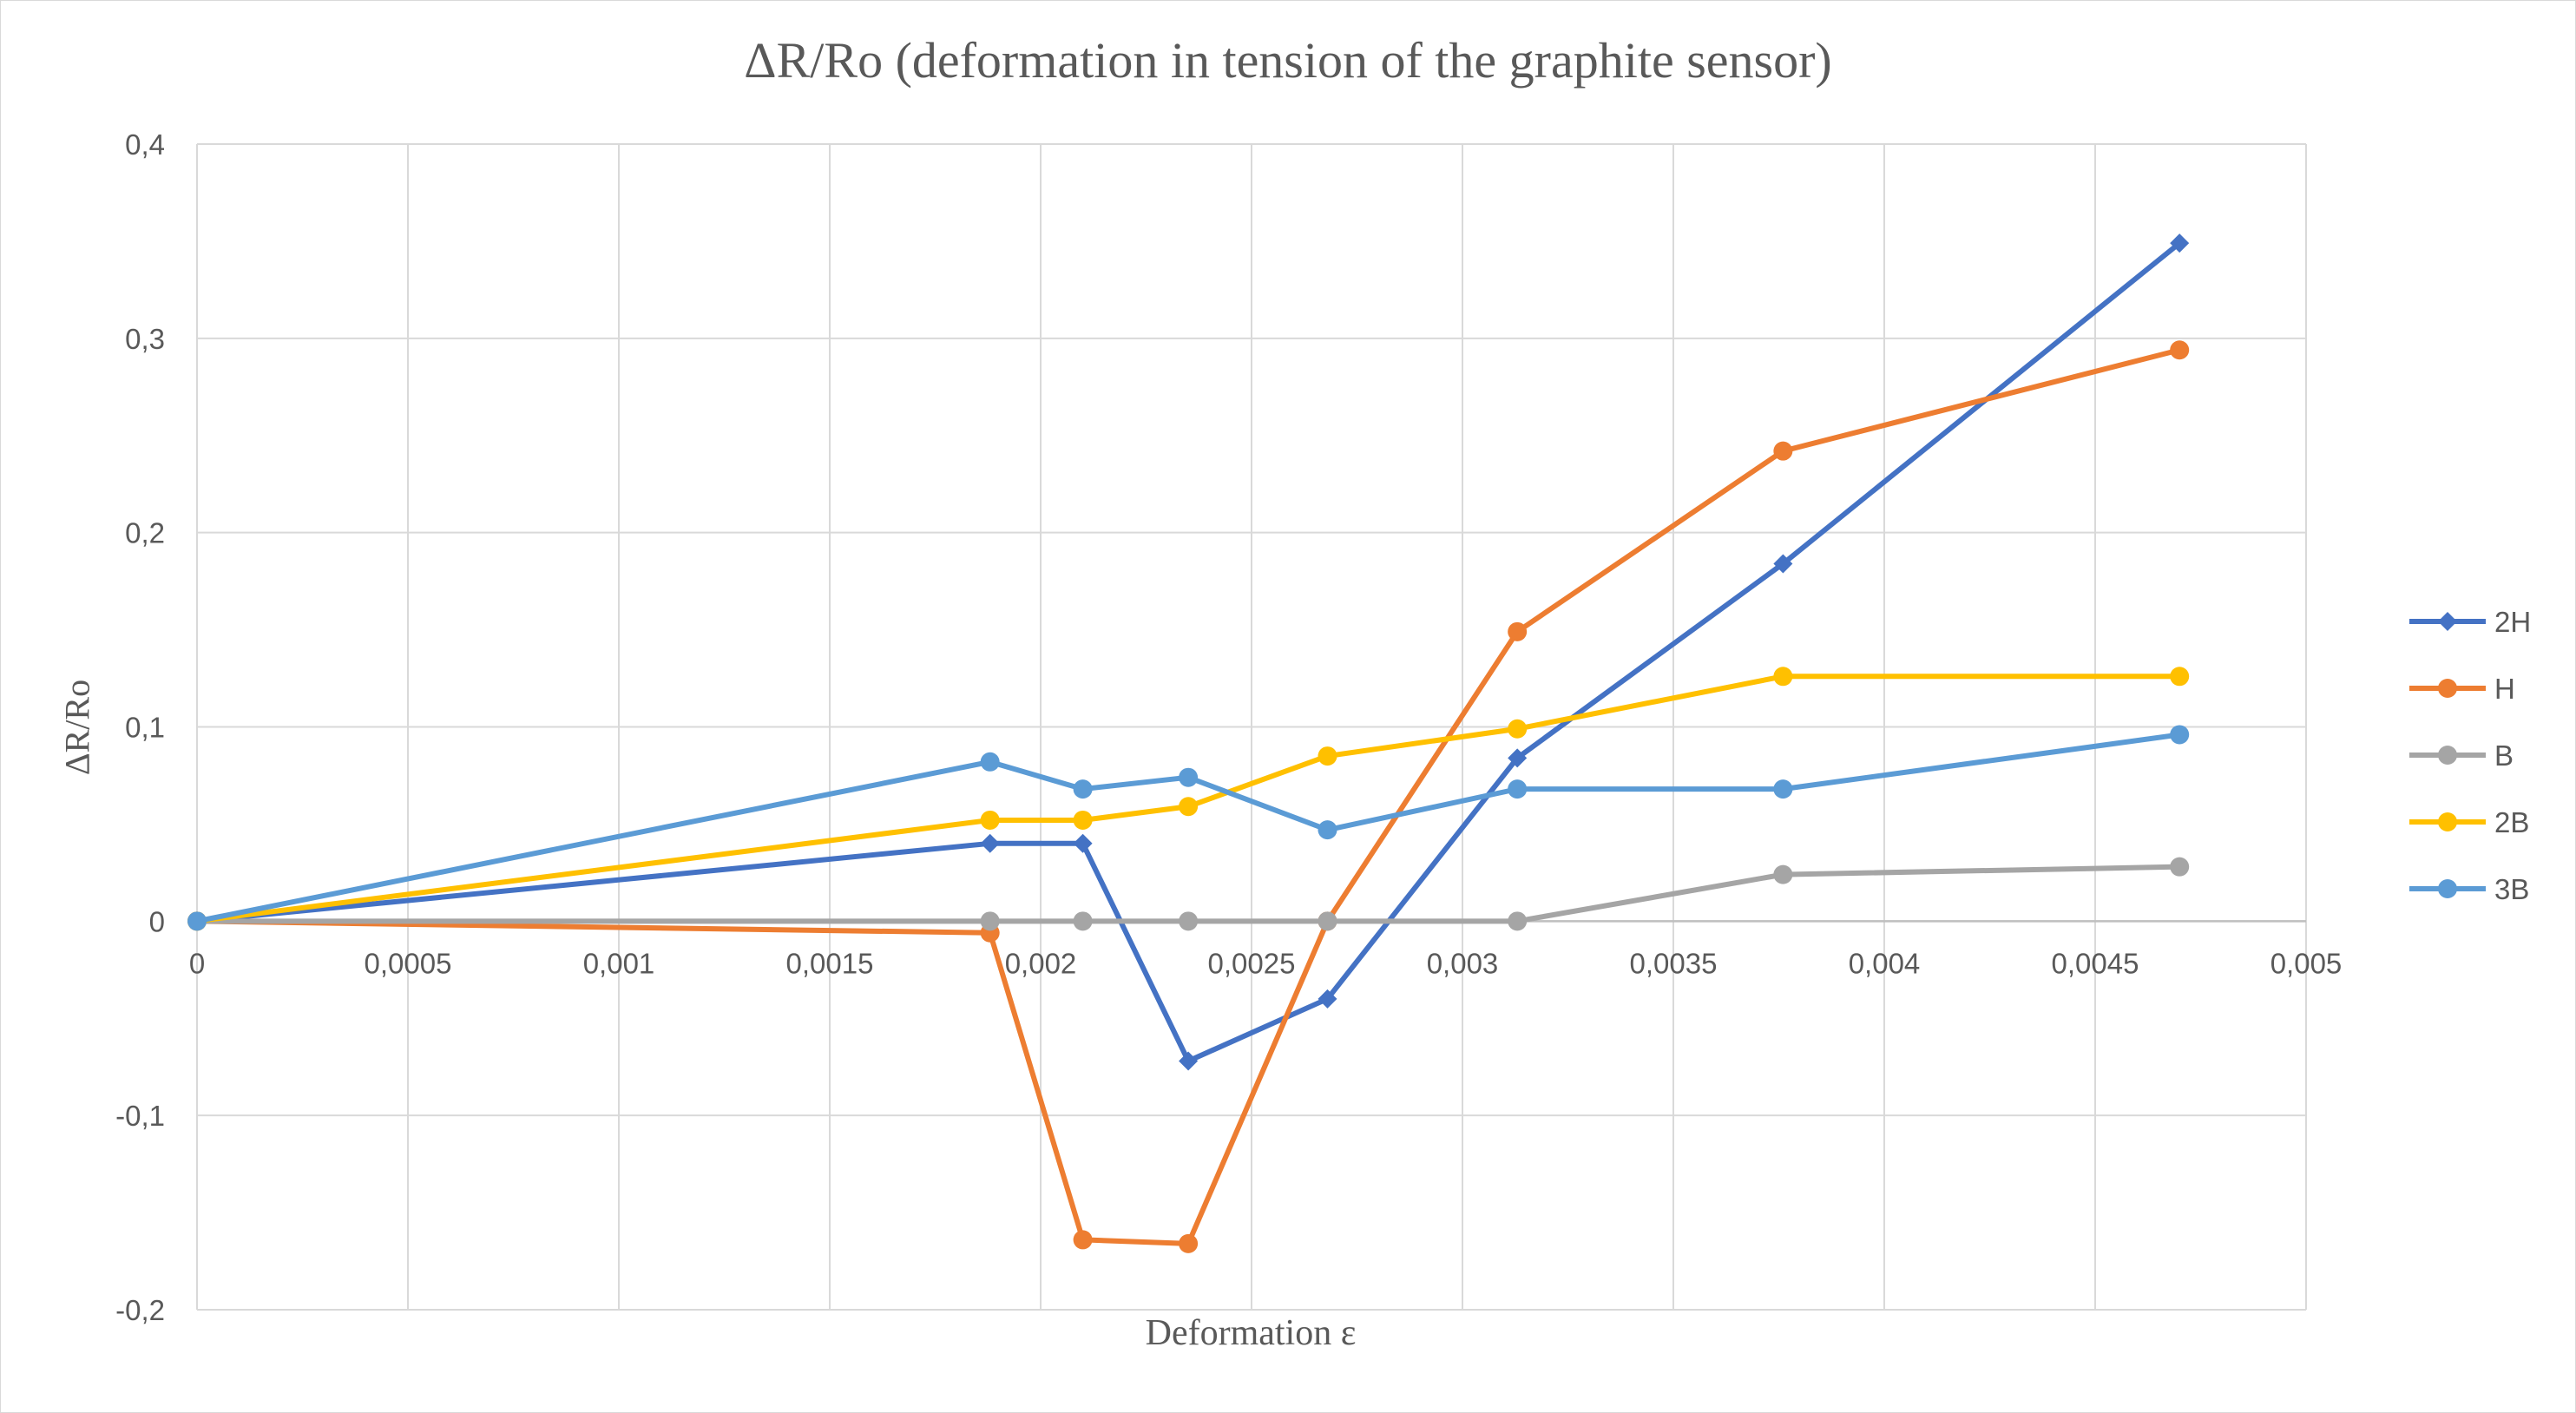 The width and height of the screenshot is (2576, 1413). Describe the element at coordinates (1674, 963) in the screenshot. I see `x-tick-label: 0,0035` at that location.